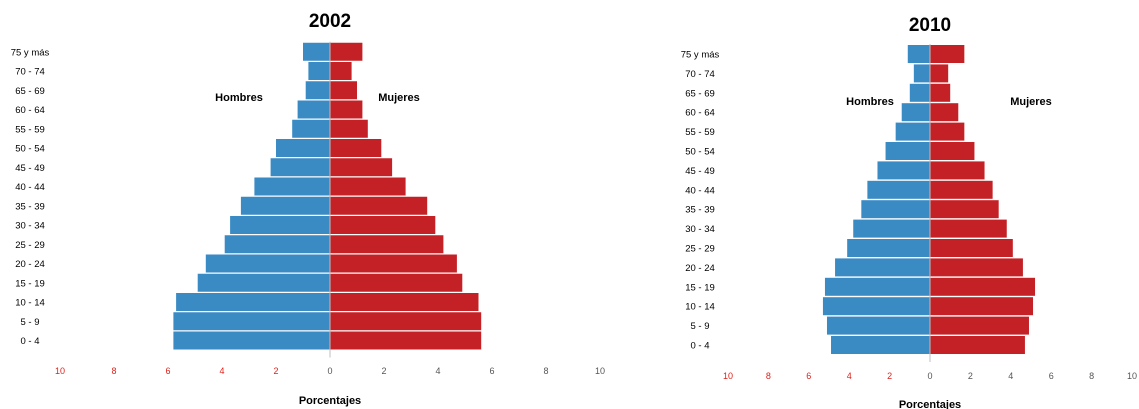 This screenshot has width=1139, height=409. What do you see at coordinates (330, 21) in the screenshot?
I see `chart-title: 2002` at bounding box center [330, 21].